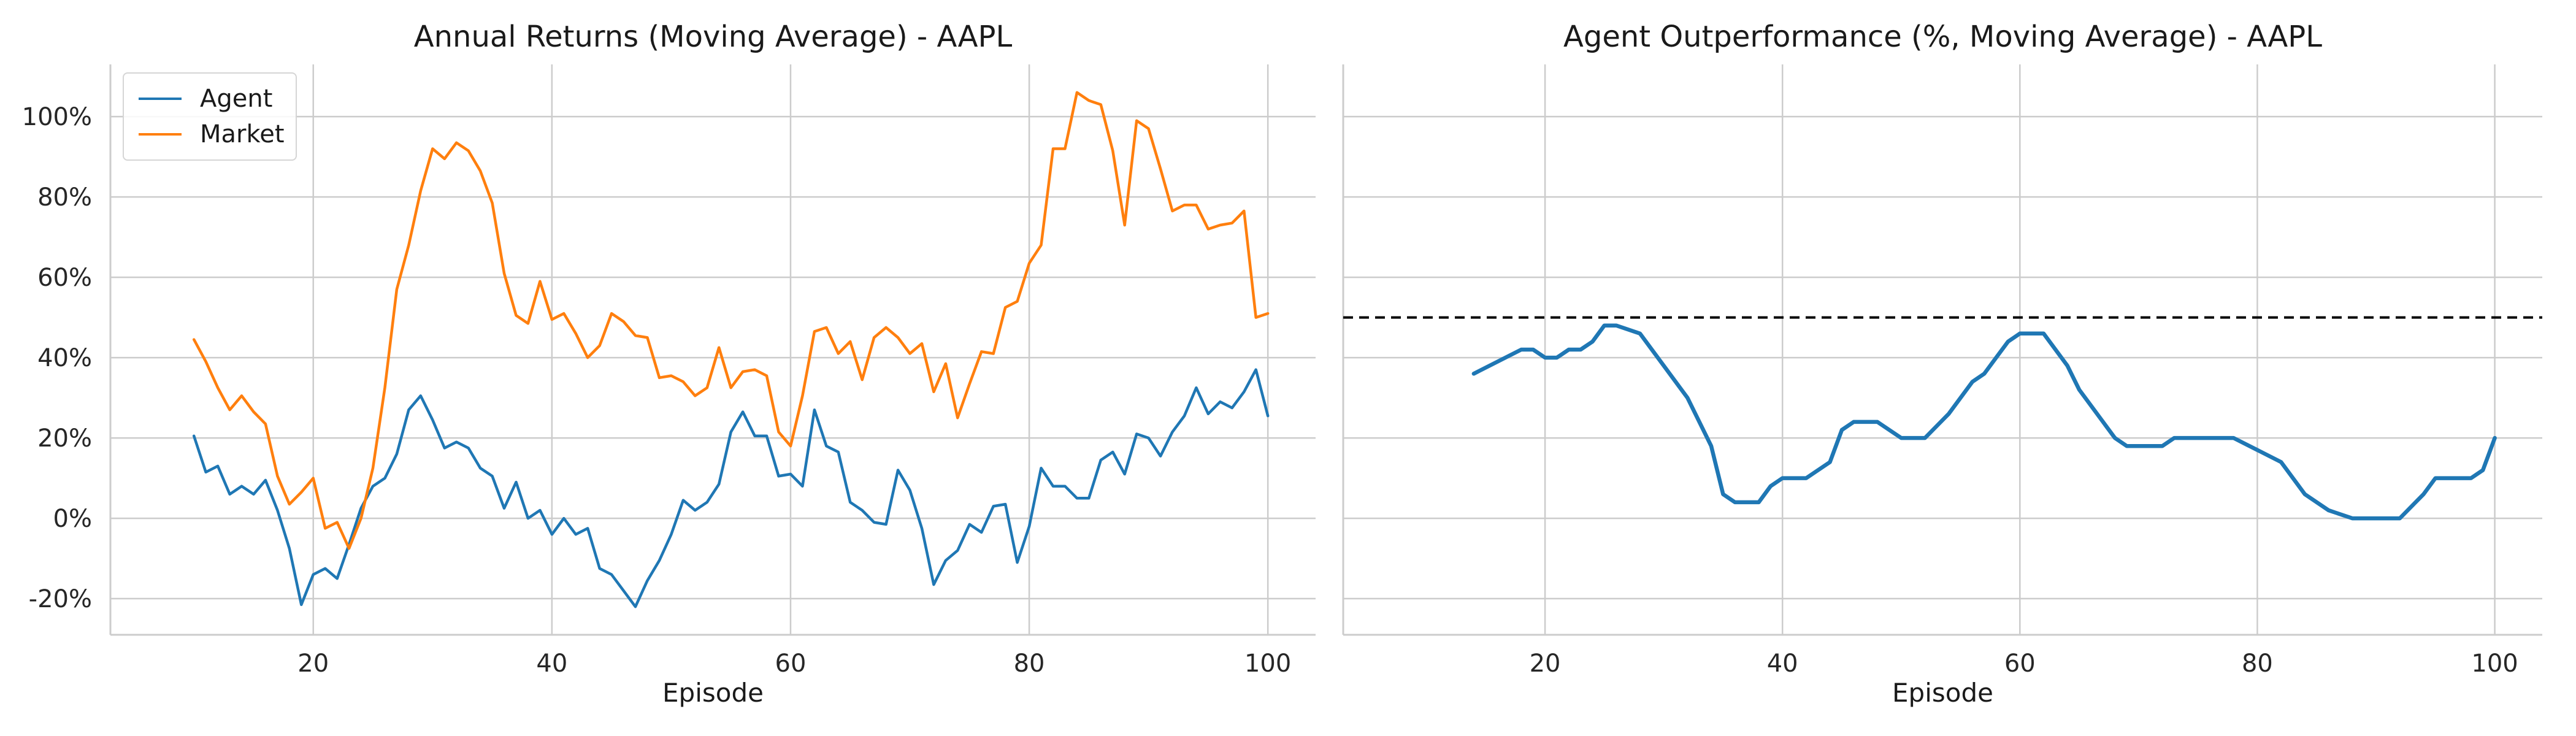 The width and height of the screenshot is (2576, 736). Describe the element at coordinates (1942, 693) in the screenshot. I see `x-axis-label-right: Episode` at that location.